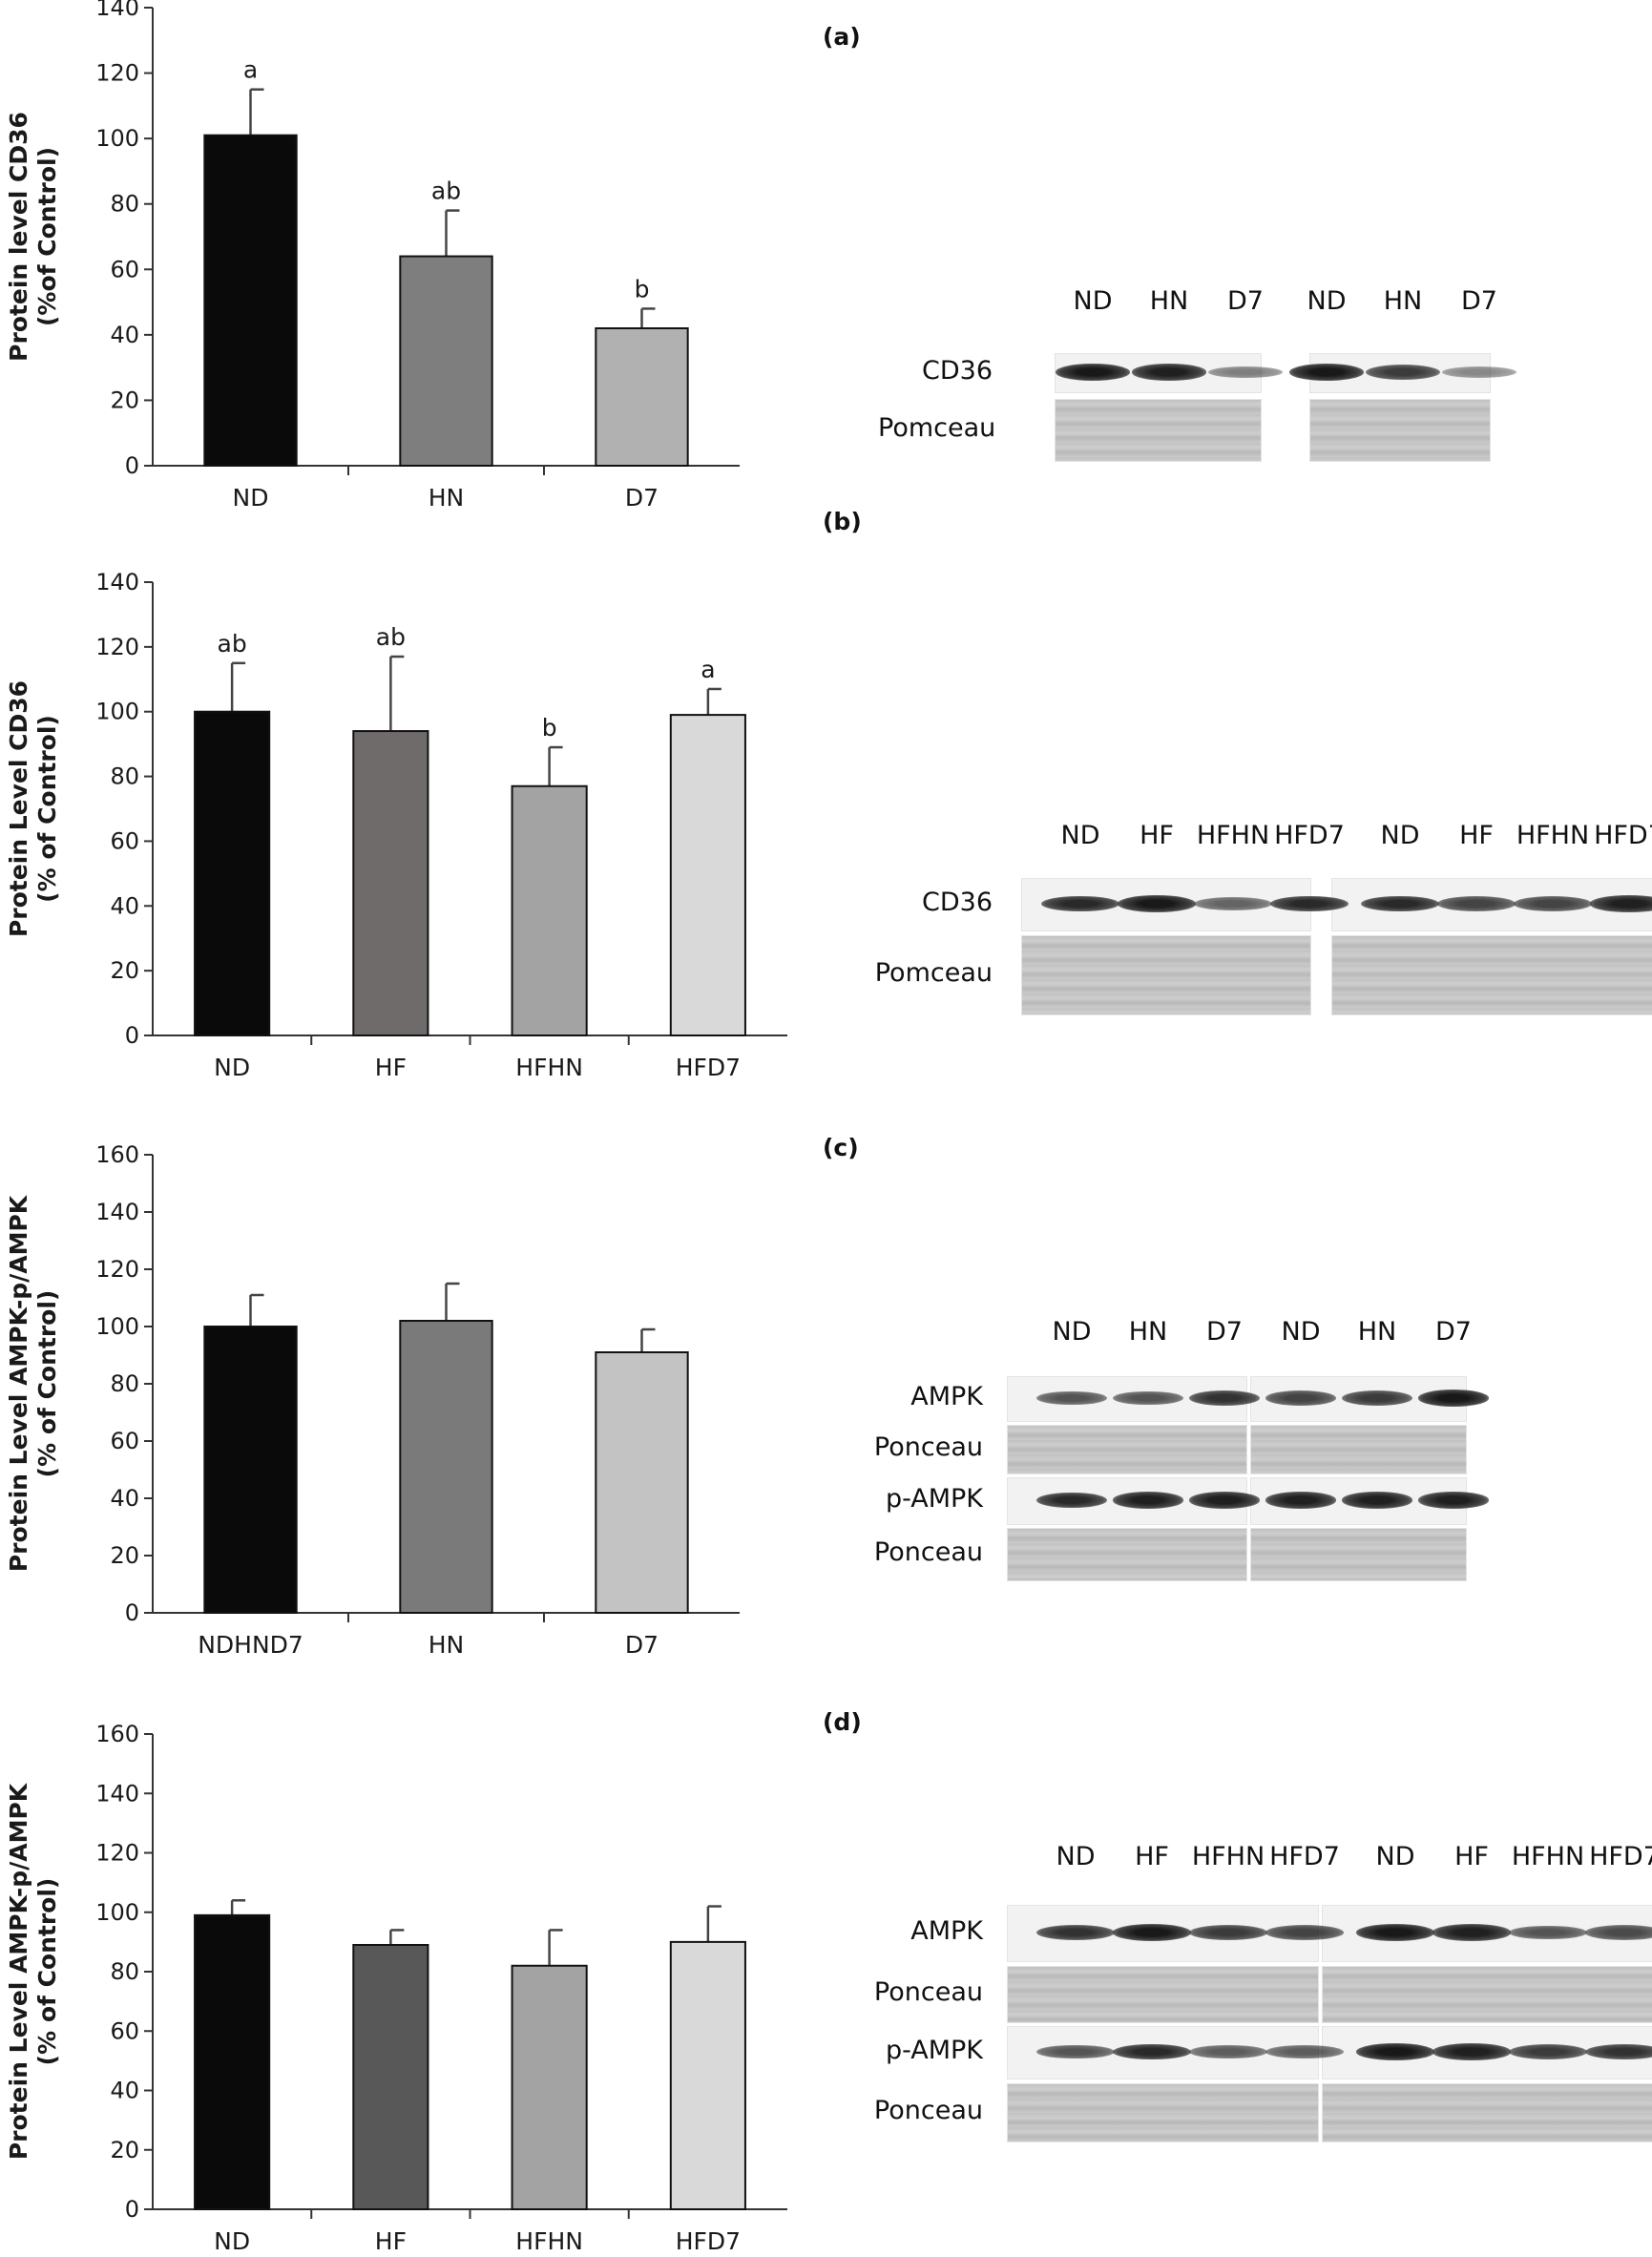 The image size is (1652, 2257). What do you see at coordinates (707, 875) in the screenshot?
I see `bar-hfd7` at bounding box center [707, 875].